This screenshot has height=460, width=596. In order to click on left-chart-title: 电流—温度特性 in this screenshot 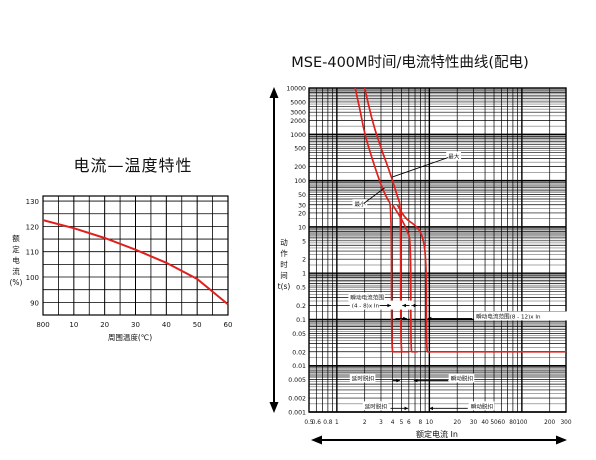, I will do `click(132, 165)`.